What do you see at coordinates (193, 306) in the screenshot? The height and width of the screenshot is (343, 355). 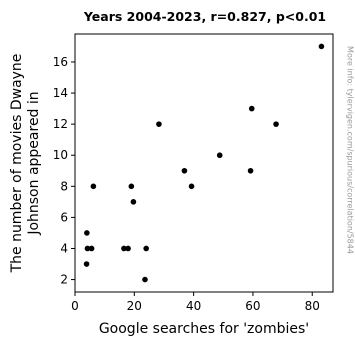 I see `x-tick-label: 40` at bounding box center [193, 306].